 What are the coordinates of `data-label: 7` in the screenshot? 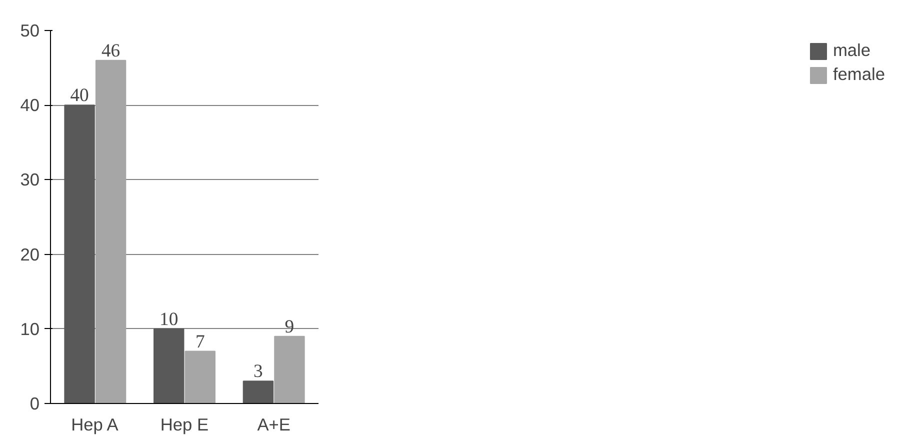 It's located at (200, 341).